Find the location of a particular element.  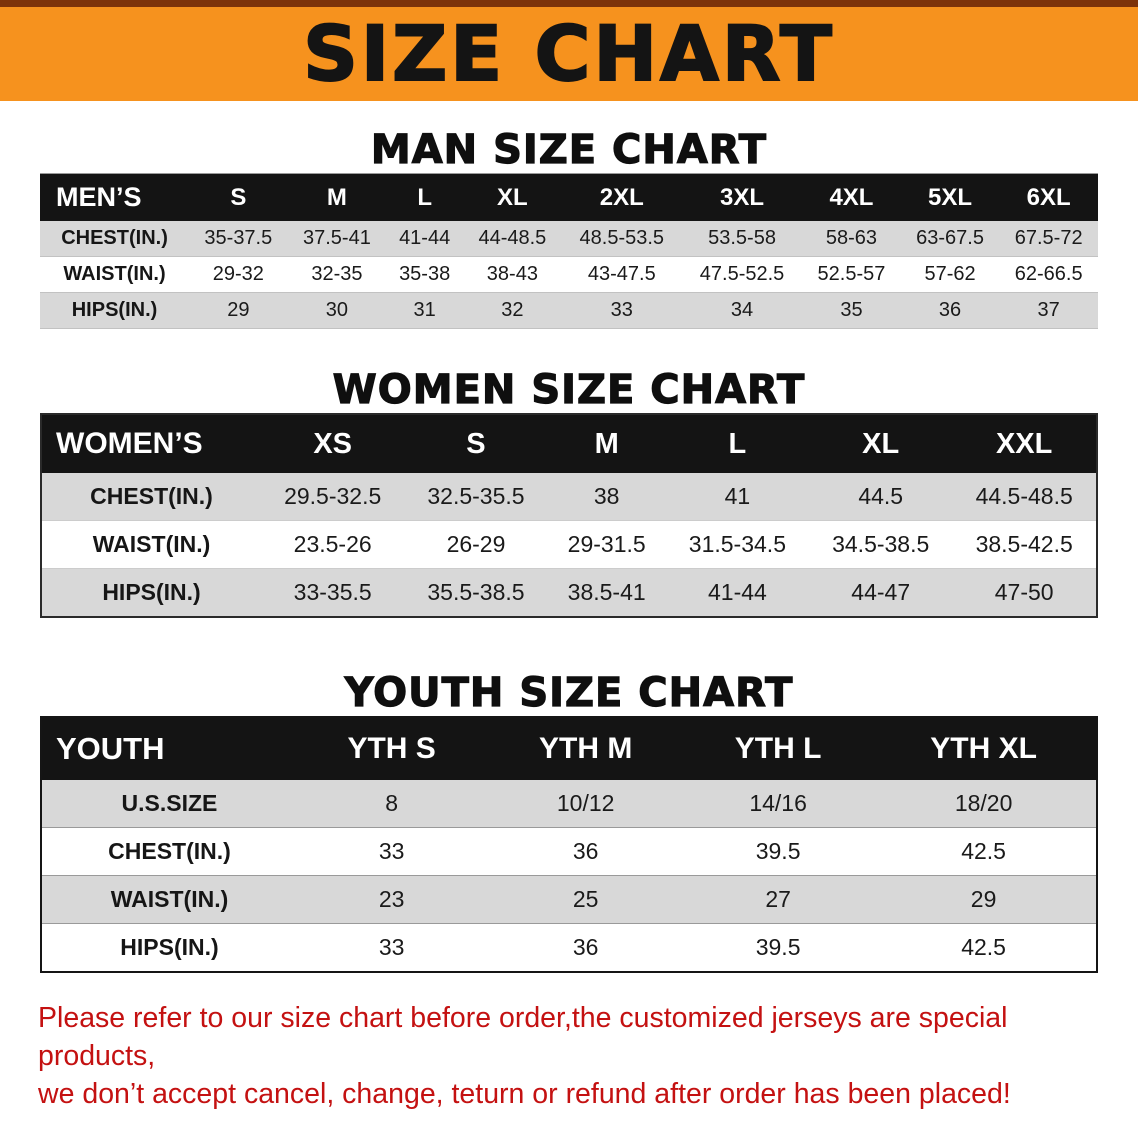

value-cell: 38-43 is located at coordinates (512, 274).